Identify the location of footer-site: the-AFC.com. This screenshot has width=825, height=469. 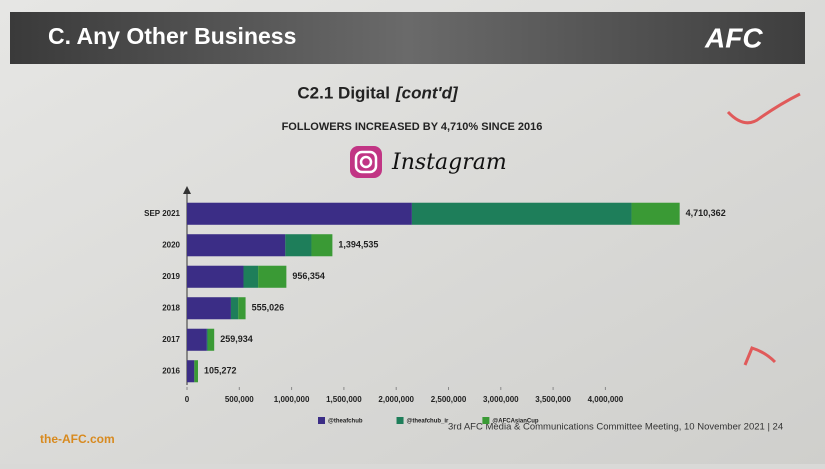
(77, 439).